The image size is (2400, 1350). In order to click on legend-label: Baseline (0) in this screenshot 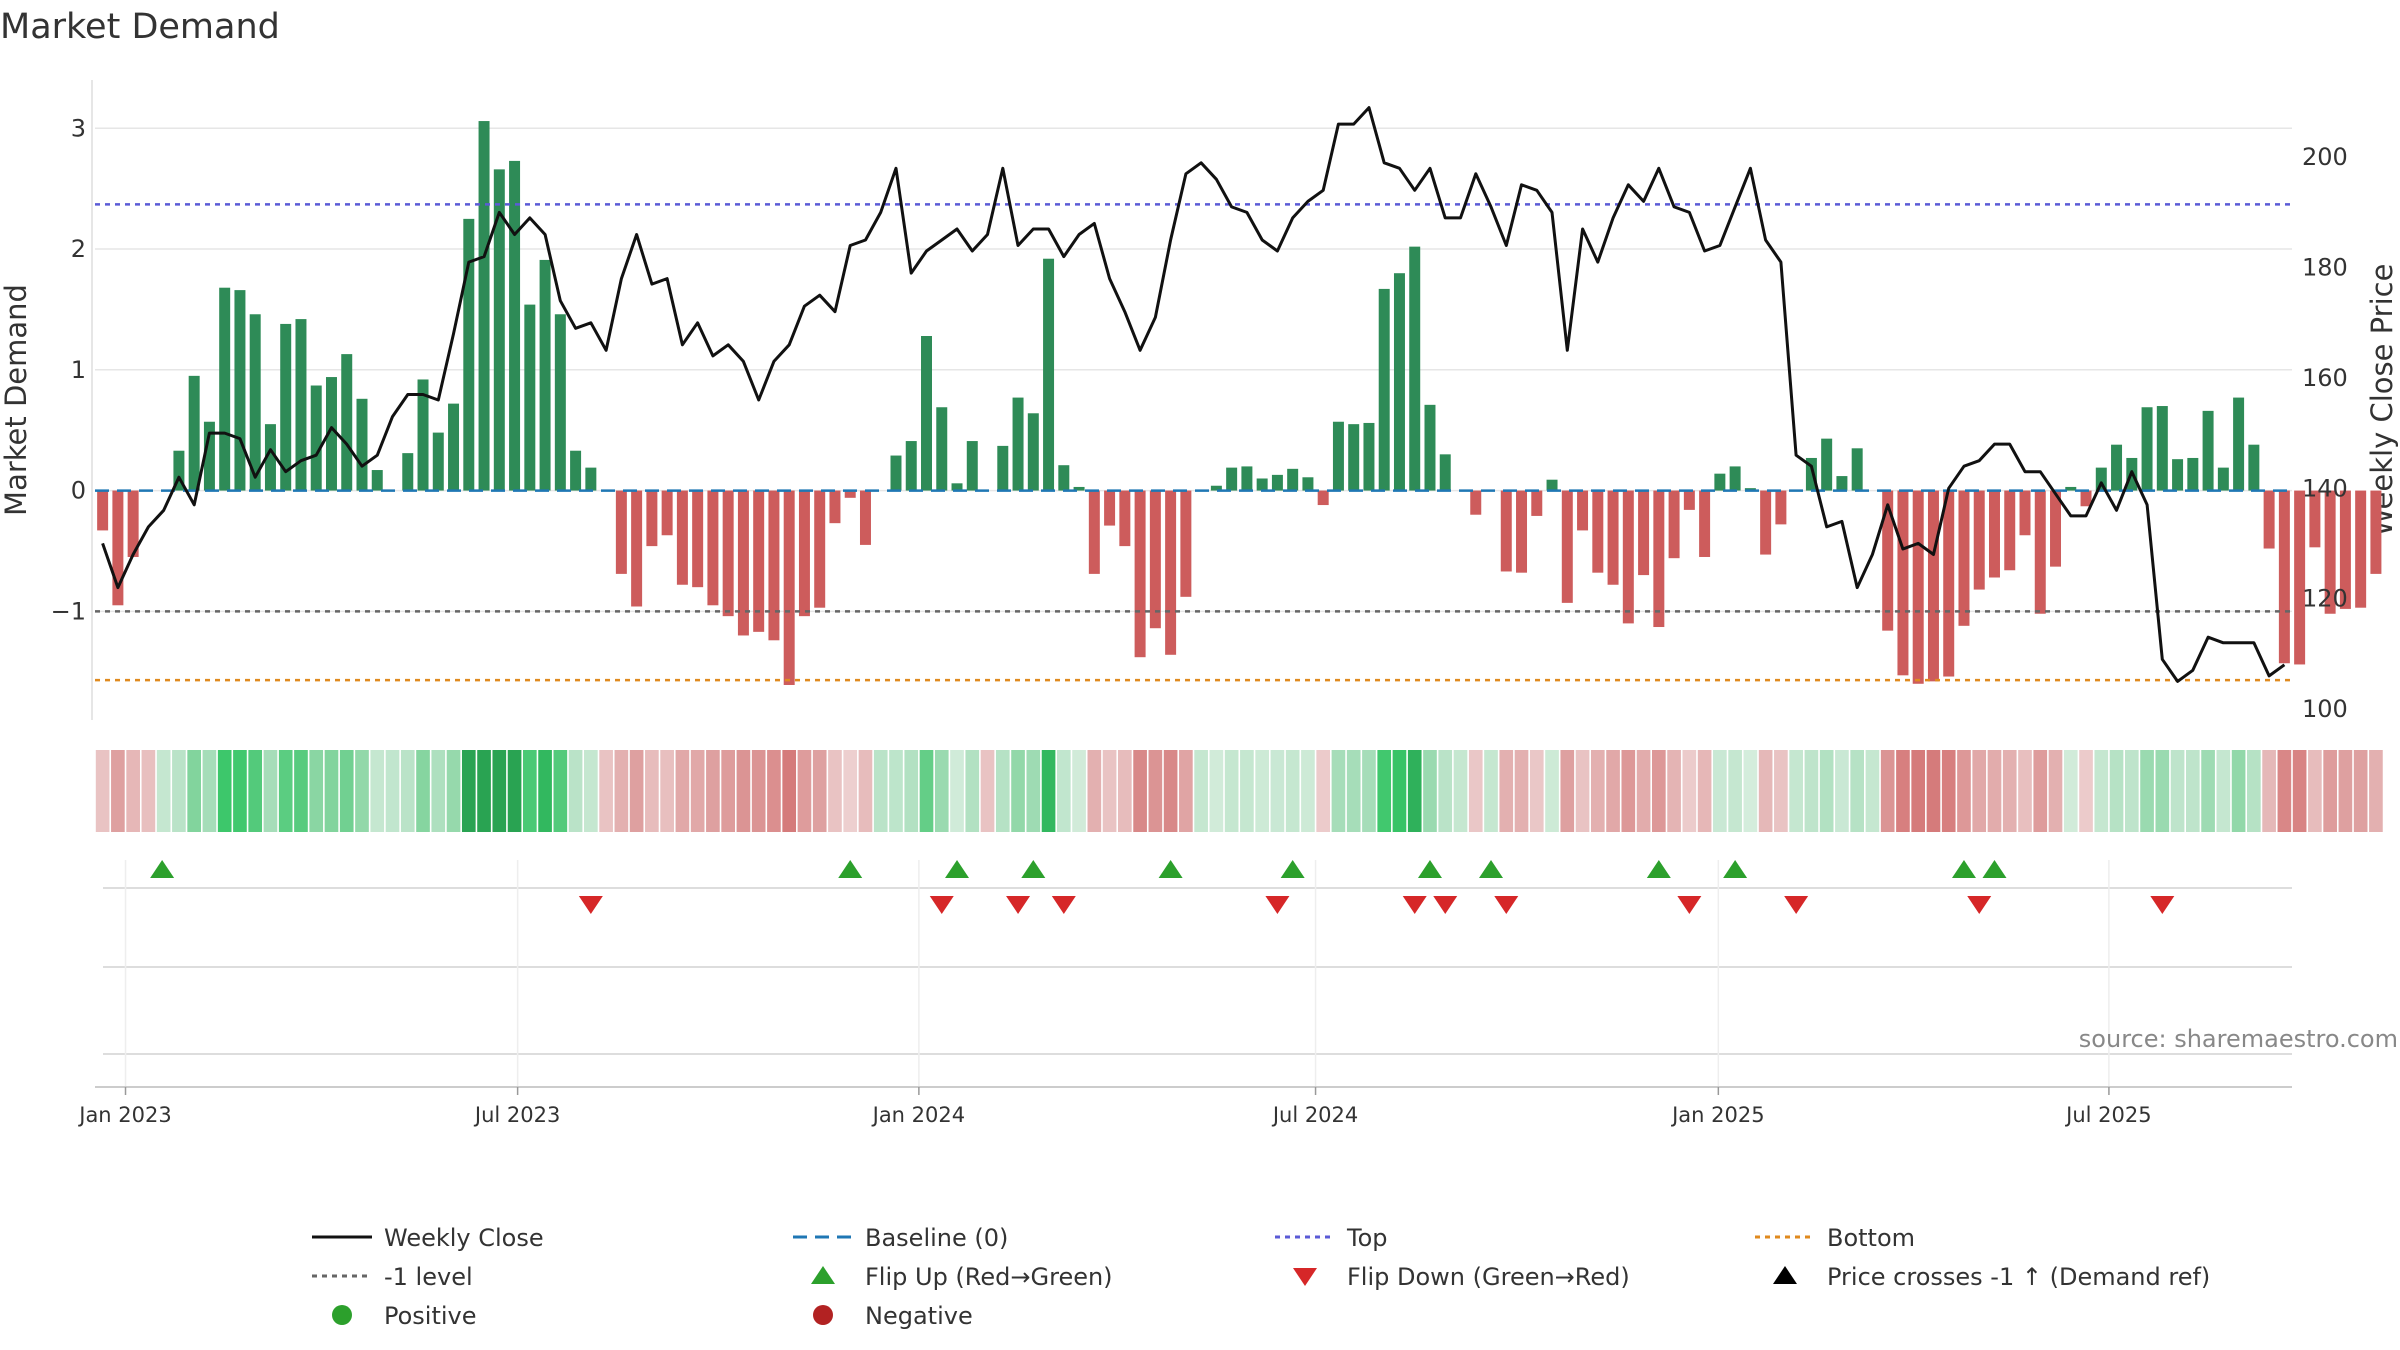, I will do `click(936, 1238)`.